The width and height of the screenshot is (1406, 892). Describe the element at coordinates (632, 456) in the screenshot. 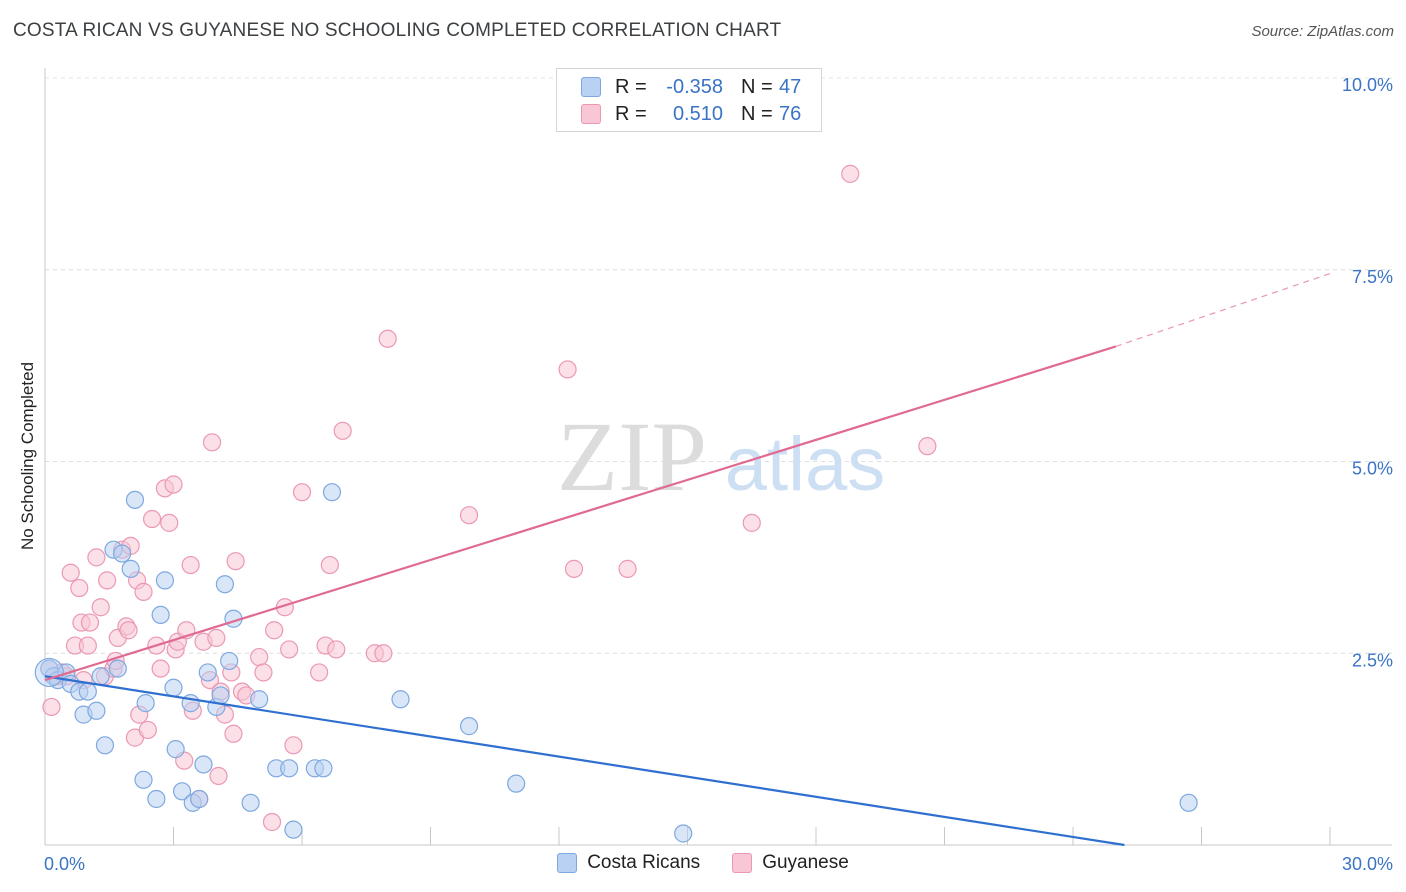

I see `watermark-zip: ZIP` at that location.